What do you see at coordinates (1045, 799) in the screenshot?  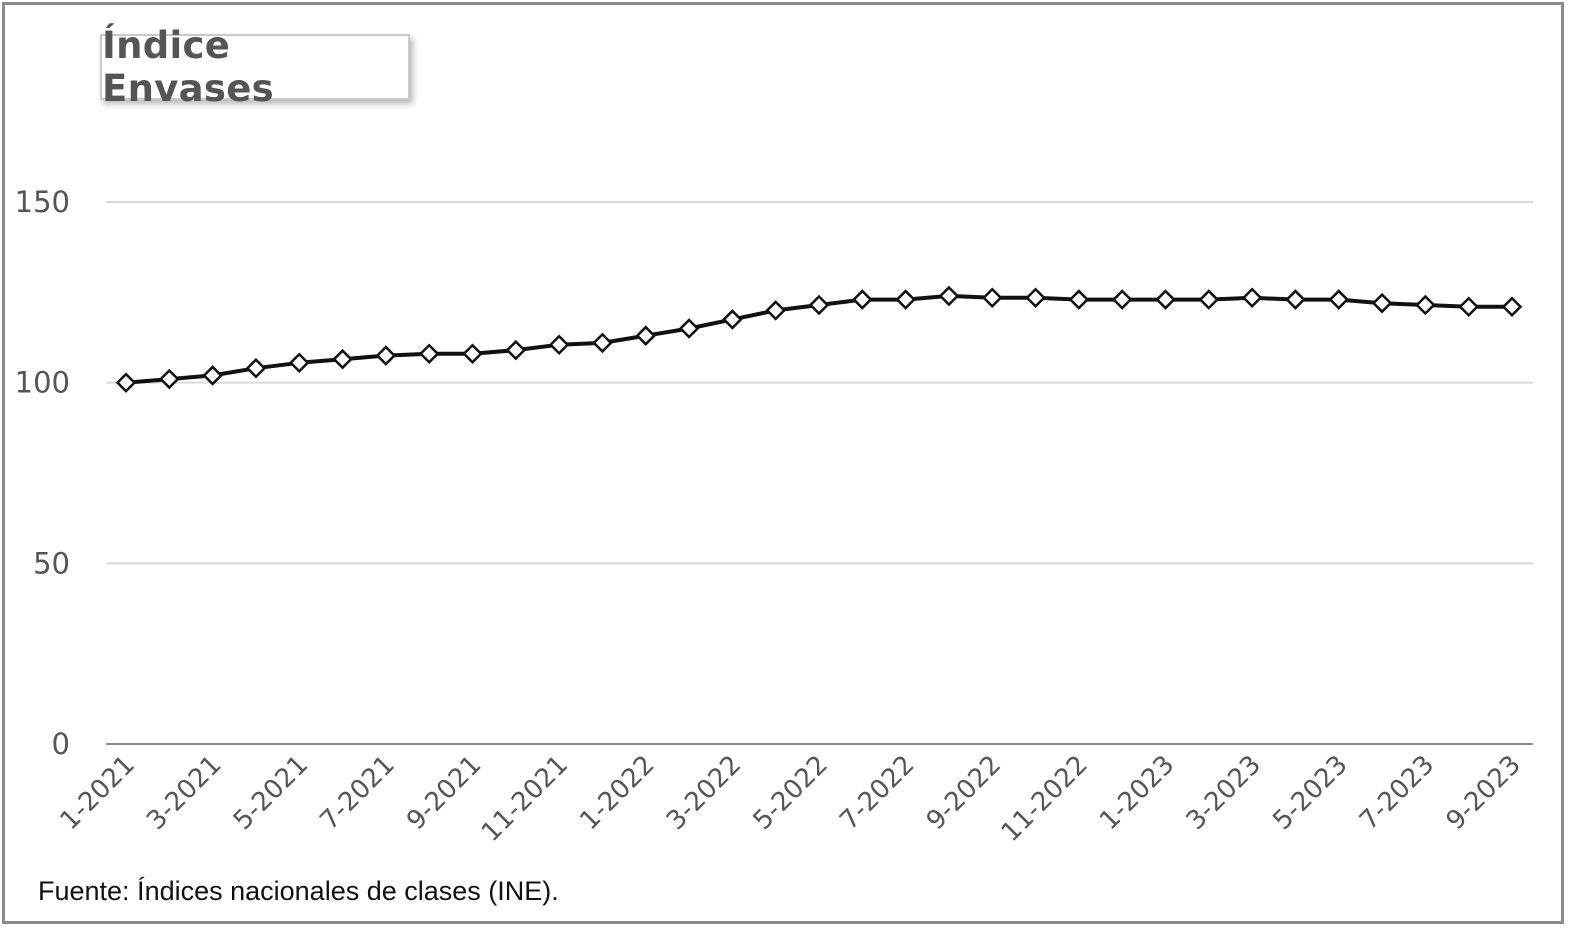 I see `x-tick-label-11-2022: 11-2022` at bounding box center [1045, 799].